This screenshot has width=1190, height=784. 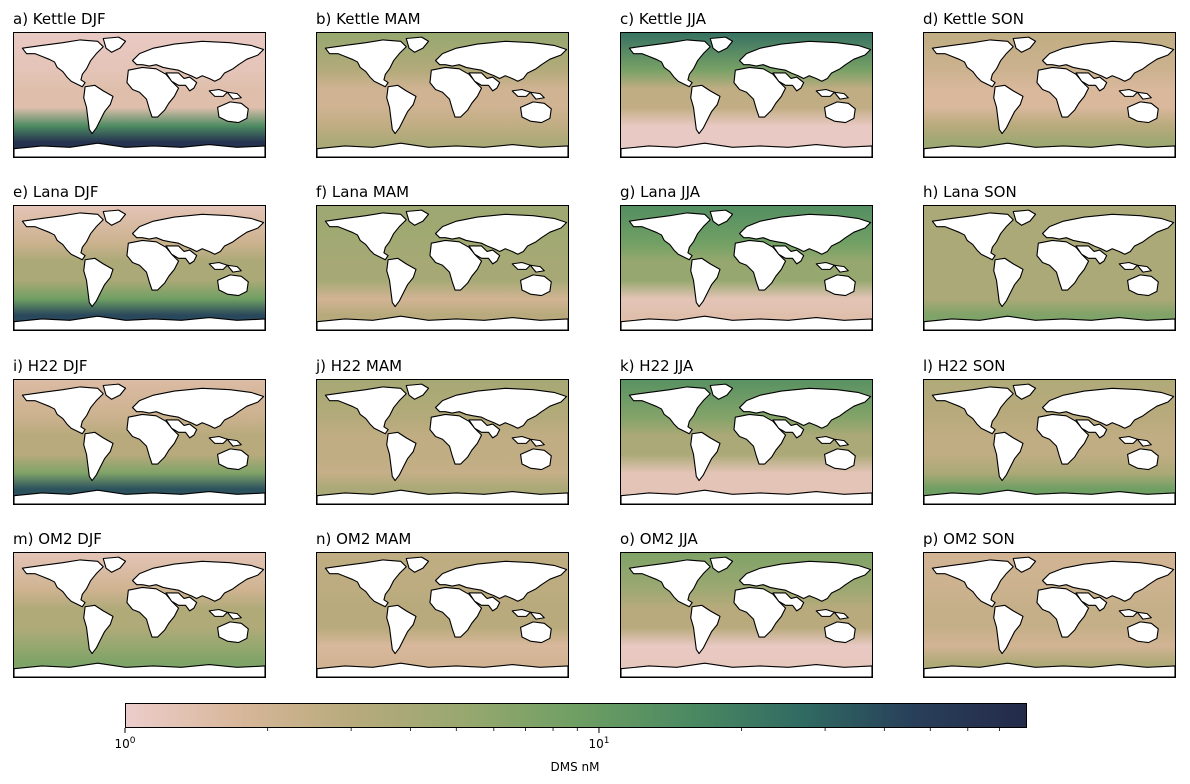 I want to click on panel-title: e) Lana DJF, so click(x=56, y=192).